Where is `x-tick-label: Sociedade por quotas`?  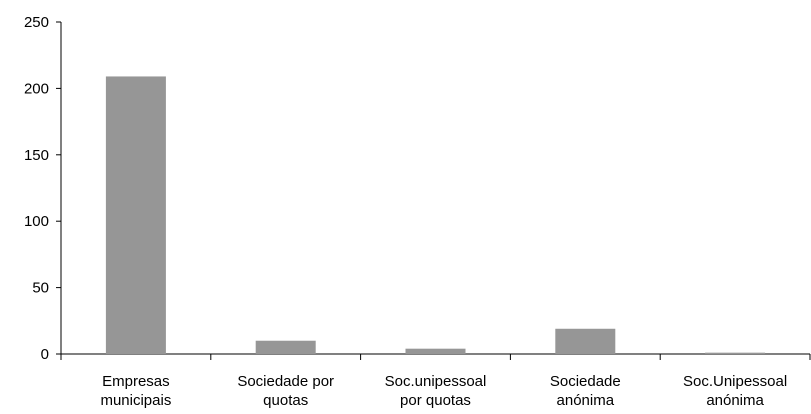 x-tick-label: Sociedade por quotas is located at coordinates (285, 391).